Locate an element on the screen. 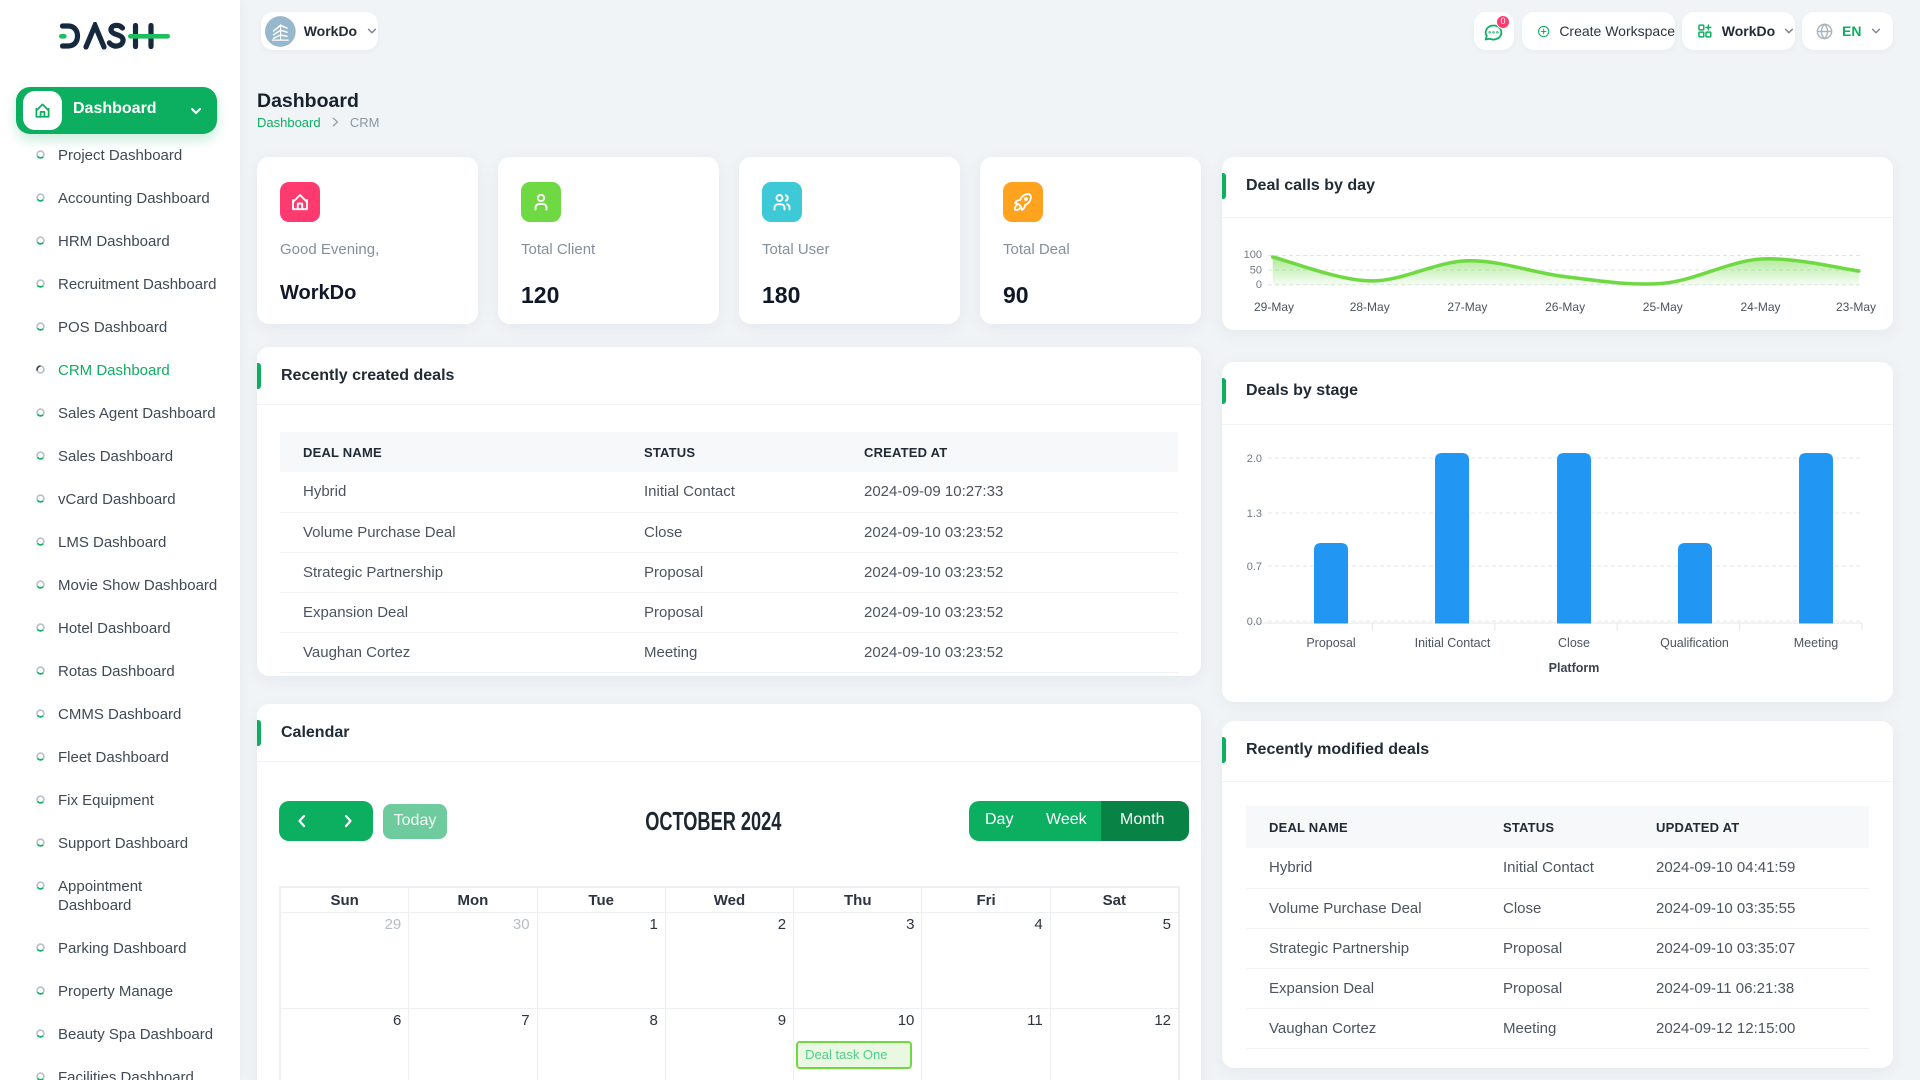  svg-text: 29-May is located at coordinates (1274, 307).